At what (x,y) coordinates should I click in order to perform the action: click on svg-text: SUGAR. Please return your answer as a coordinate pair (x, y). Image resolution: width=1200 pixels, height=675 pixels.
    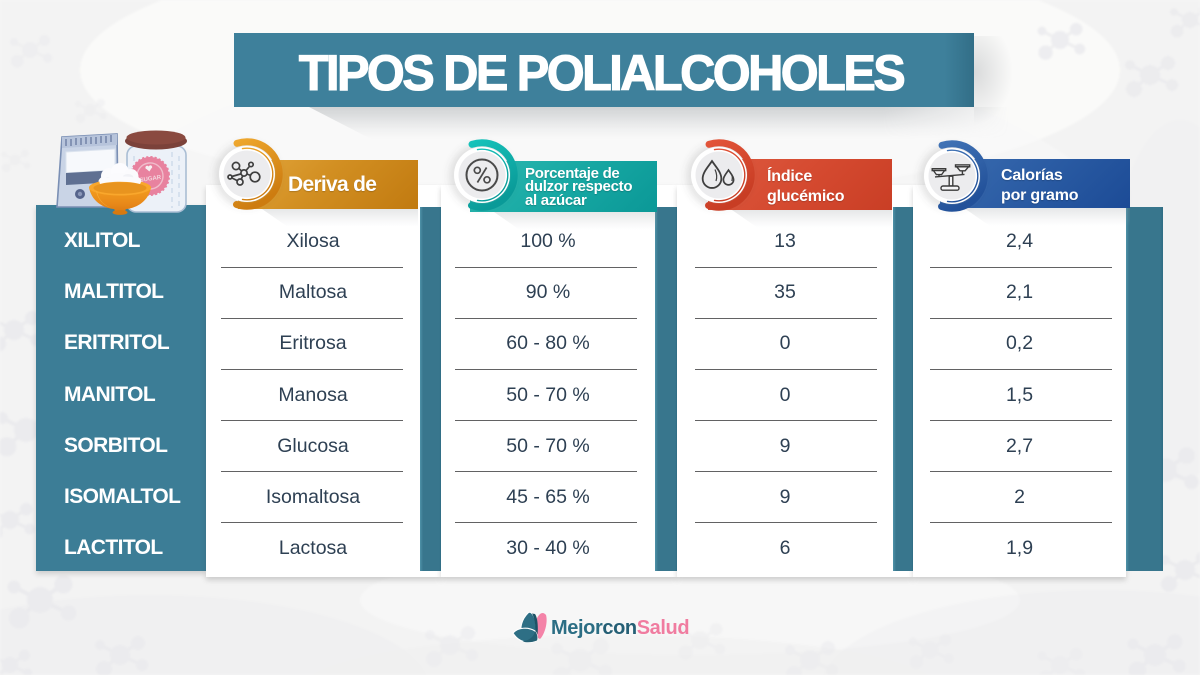
    Looking at the image, I should click on (150, 179).